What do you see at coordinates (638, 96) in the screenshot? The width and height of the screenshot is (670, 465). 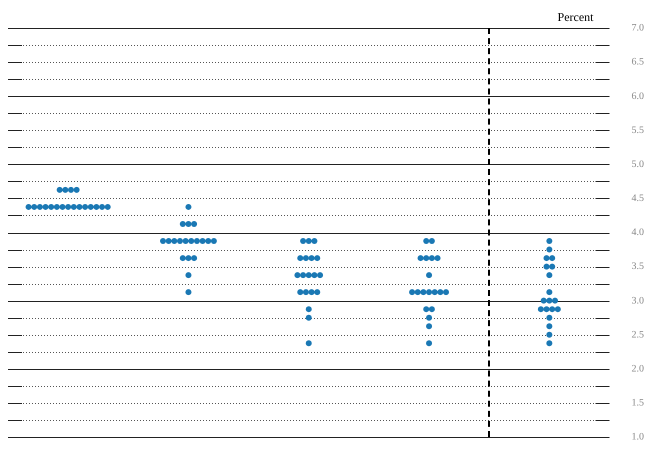 I see `y-tick-label: 6.0` at bounding box center [638, 96].